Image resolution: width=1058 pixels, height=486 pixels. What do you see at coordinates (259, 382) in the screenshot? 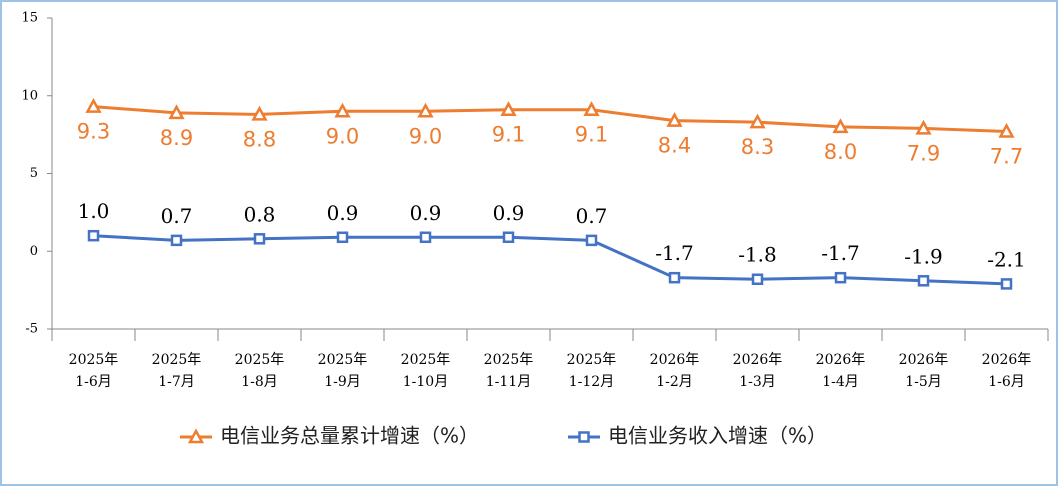
I see `x-tick-label: 1-8月` at bounding box center [259, 382].